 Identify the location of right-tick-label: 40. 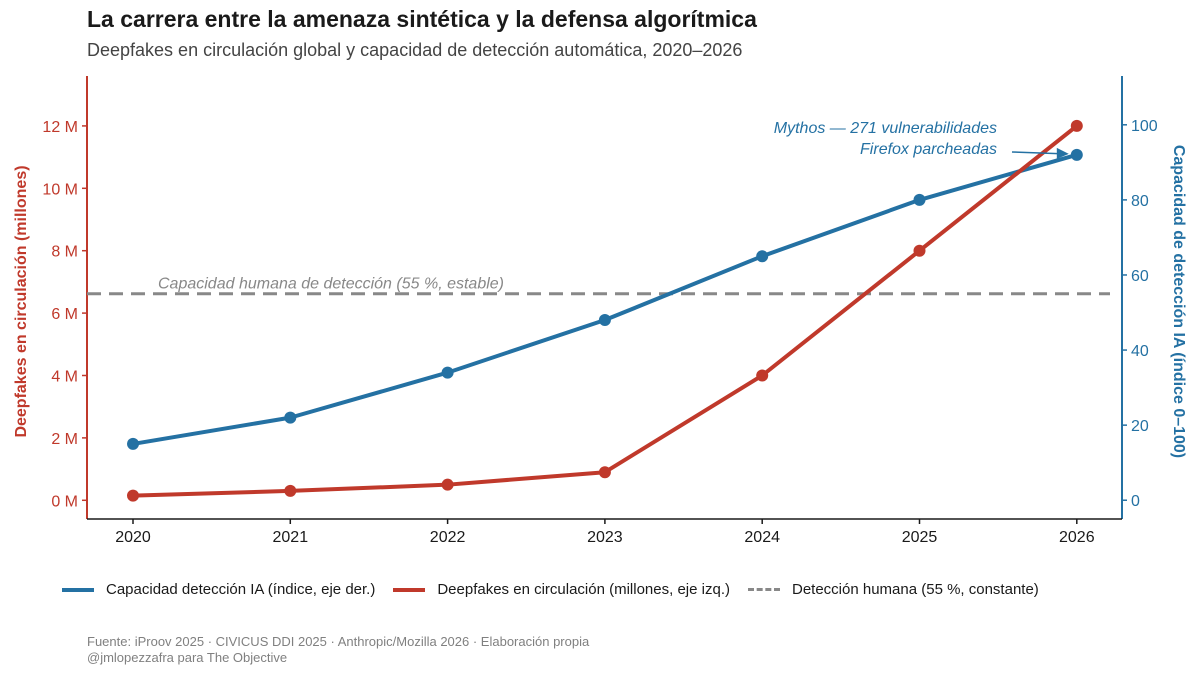
(1140, 351).